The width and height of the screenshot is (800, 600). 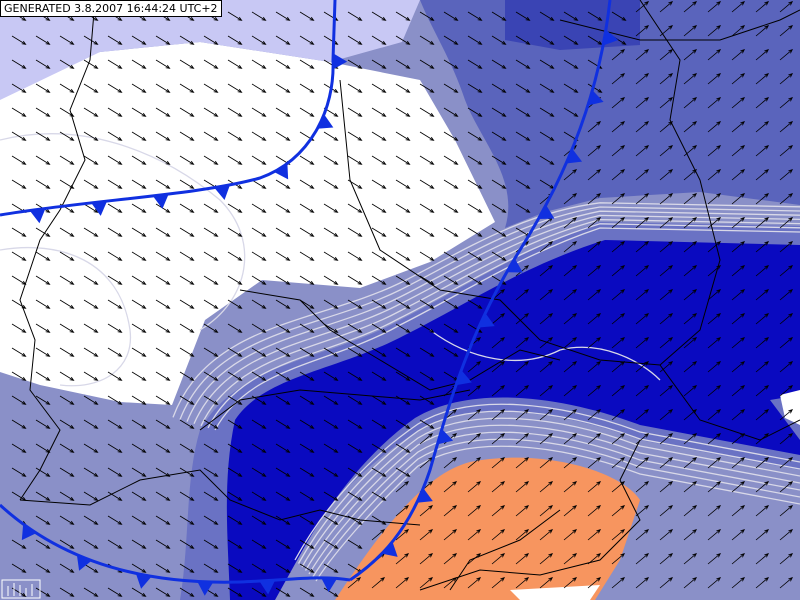 I want to click on mid-region-dark, so click(x=572, y=25).